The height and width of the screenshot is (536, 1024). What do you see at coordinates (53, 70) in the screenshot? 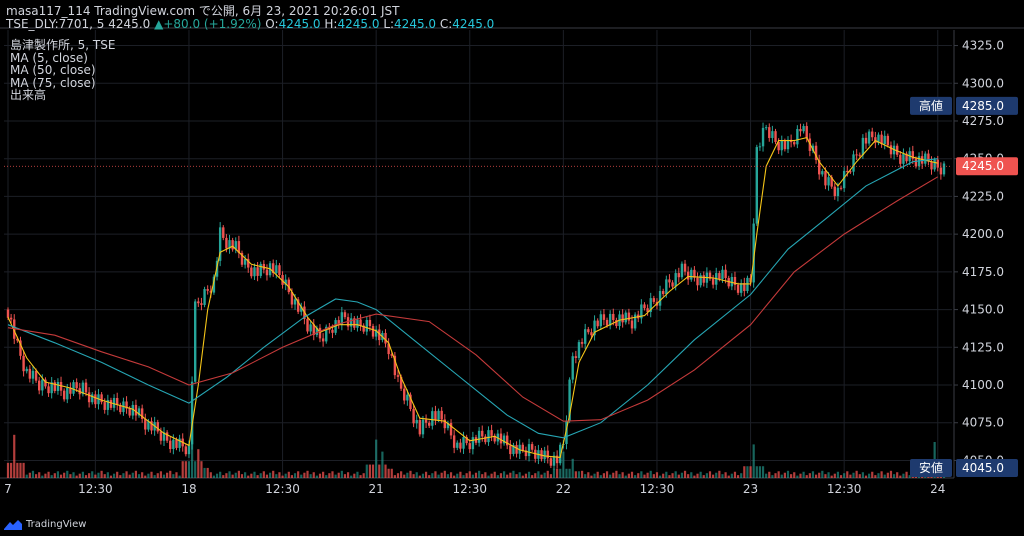
I see `legend-ma50: MA (50, close)` at bounding box center [53, 70].